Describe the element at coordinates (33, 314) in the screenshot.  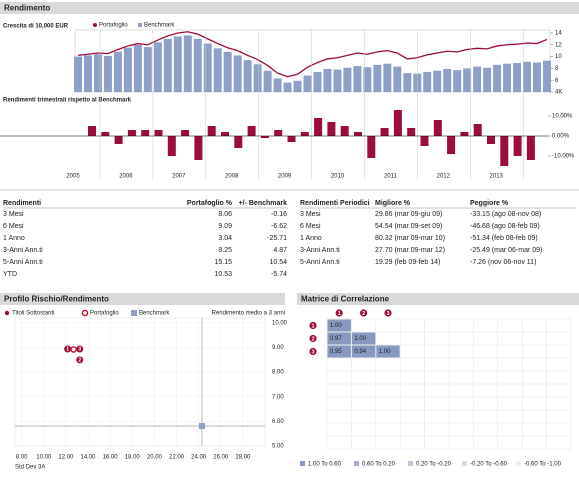
I see `legend-label: Titoli Sottostanti` at that location.